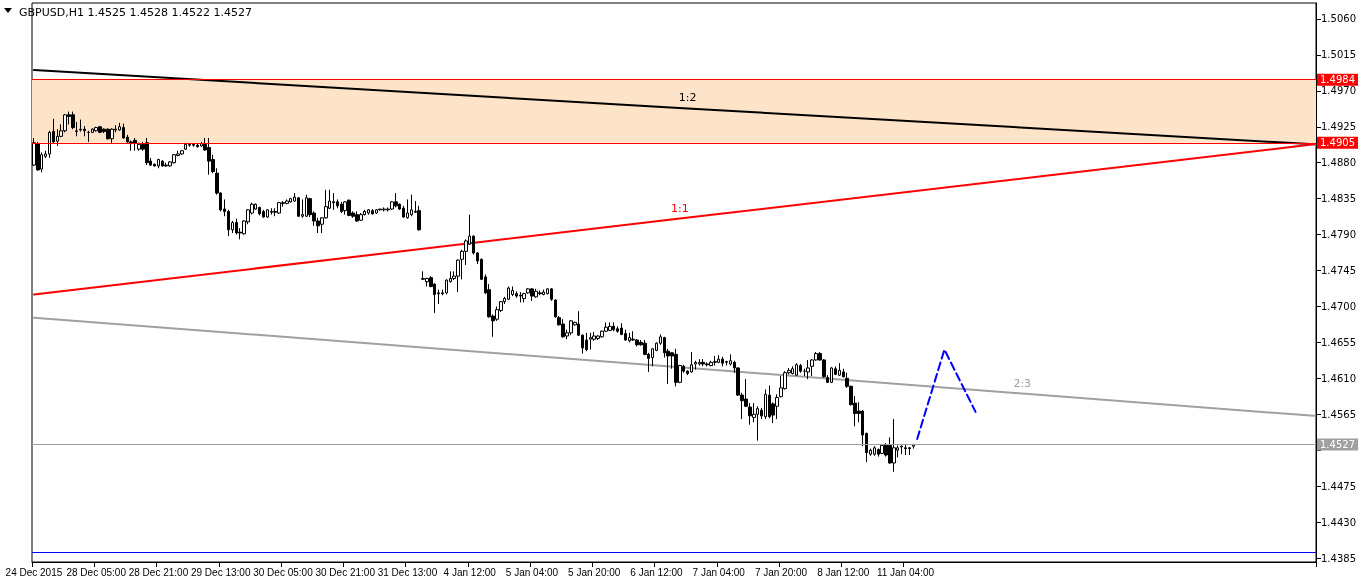 This screenshot has height=584, width=1362. I want to click on y-tick-label: 1.4655, so click(1338, 342).